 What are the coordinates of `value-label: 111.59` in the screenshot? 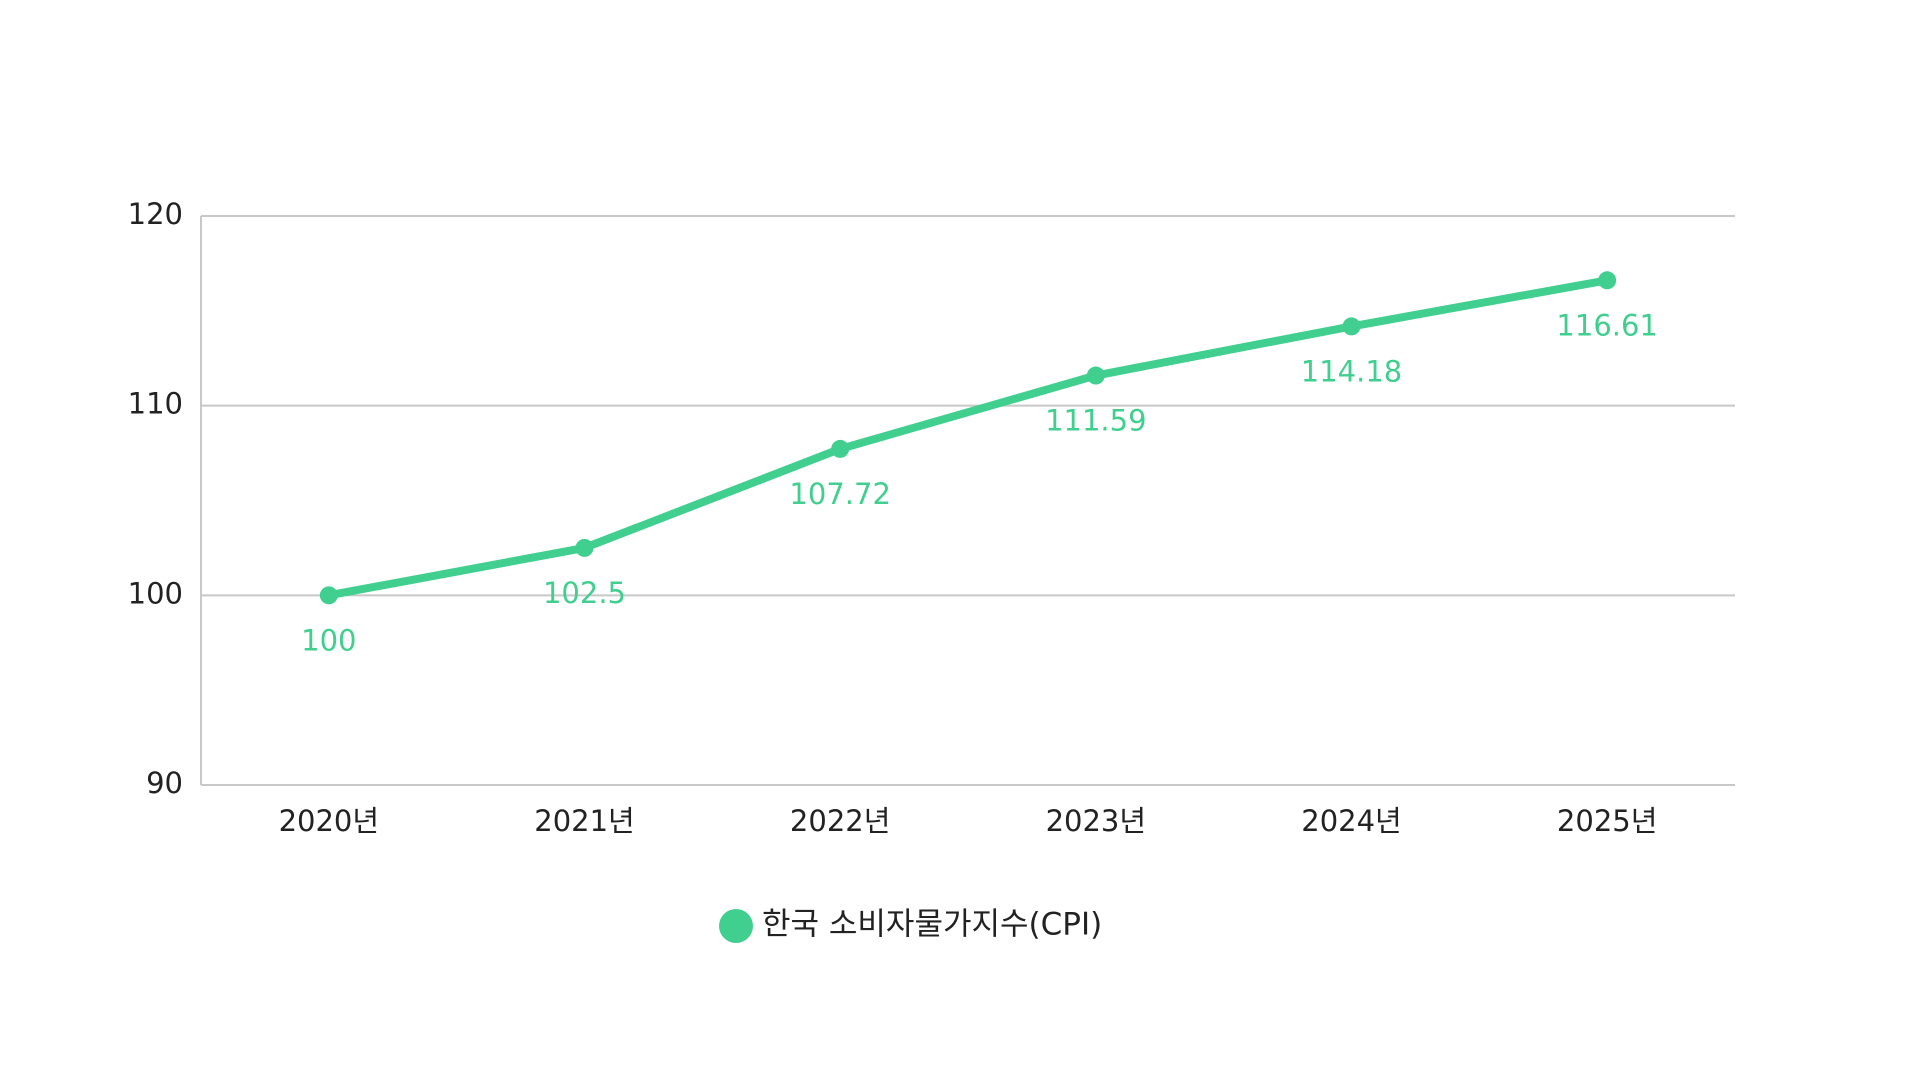 It's located at (1095, 421).